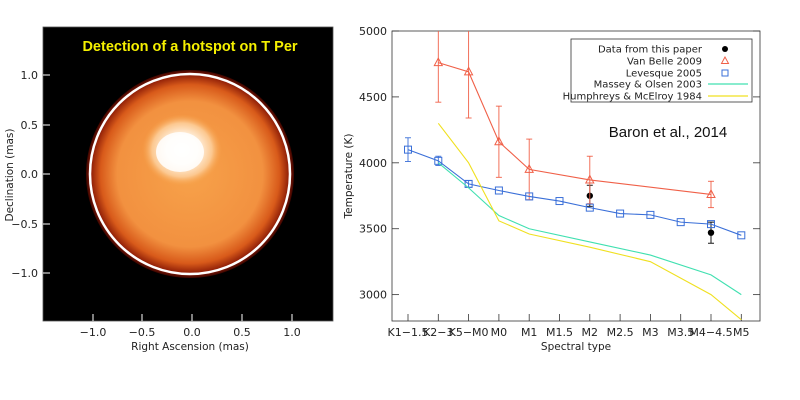  I want to click on series-line-levesque-2005, so click(574, 192).